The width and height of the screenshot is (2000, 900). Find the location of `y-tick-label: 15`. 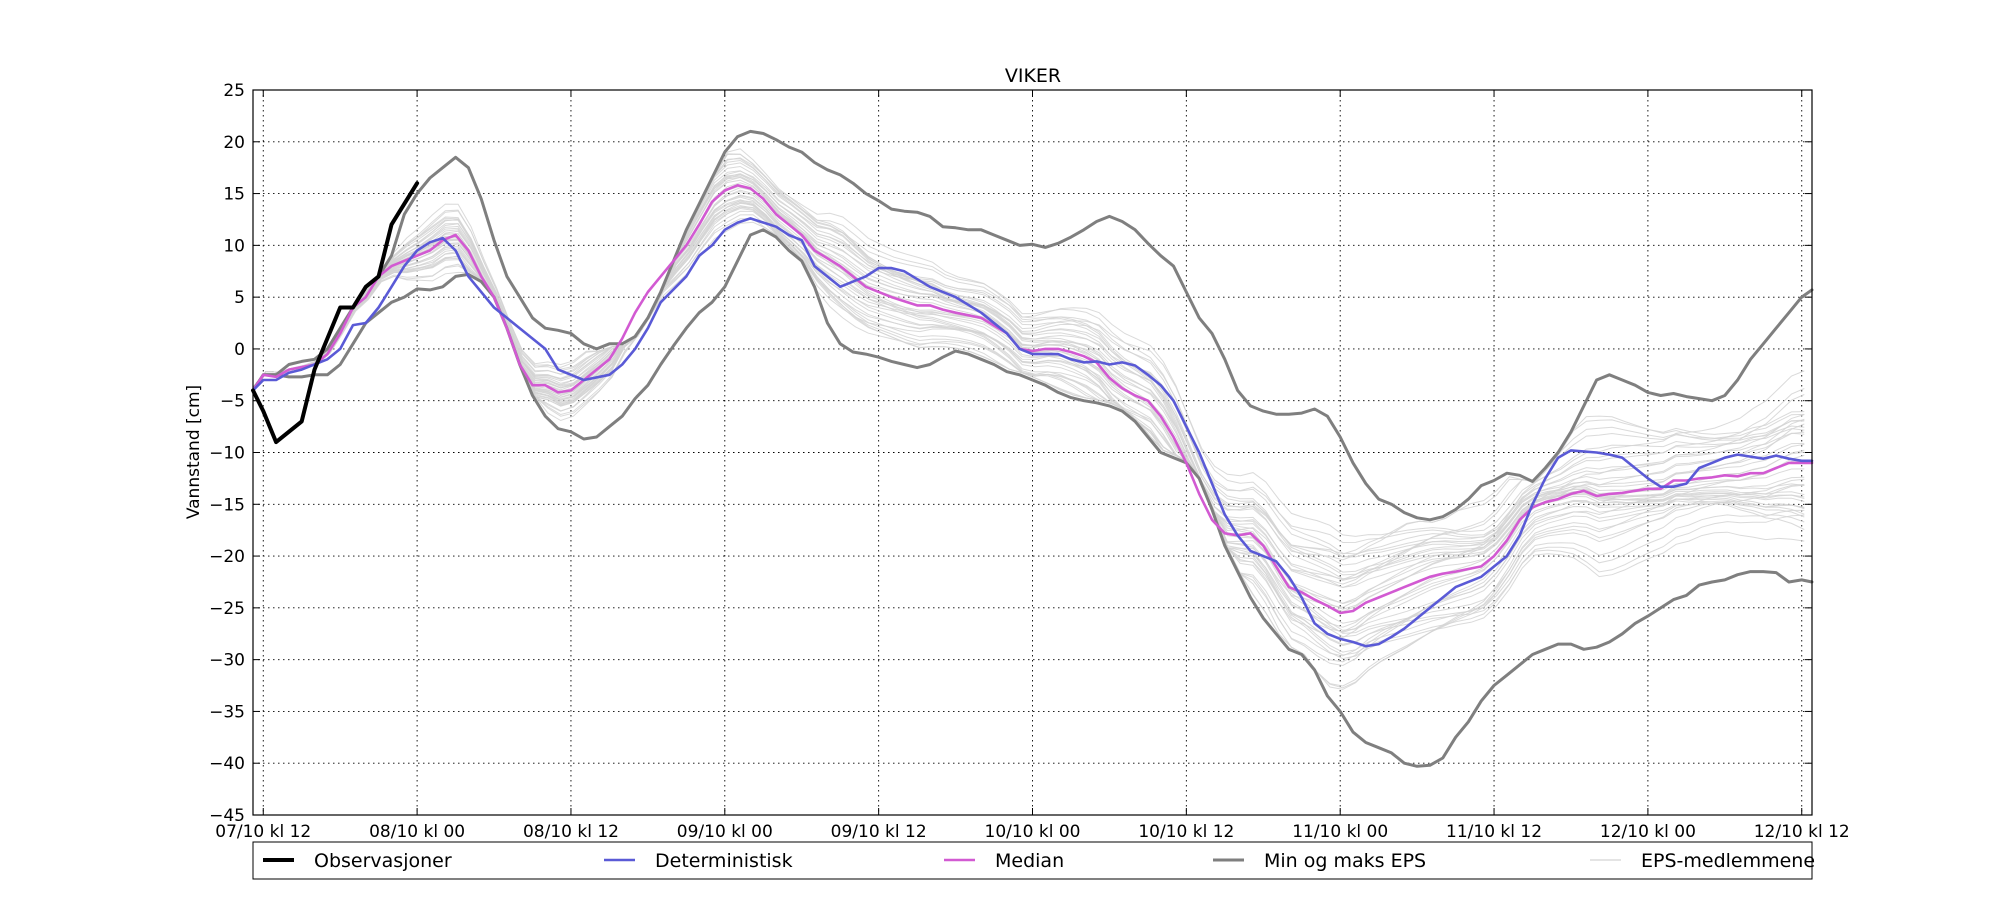

y-tick-label: 15 is located at coordinates (234, 195).